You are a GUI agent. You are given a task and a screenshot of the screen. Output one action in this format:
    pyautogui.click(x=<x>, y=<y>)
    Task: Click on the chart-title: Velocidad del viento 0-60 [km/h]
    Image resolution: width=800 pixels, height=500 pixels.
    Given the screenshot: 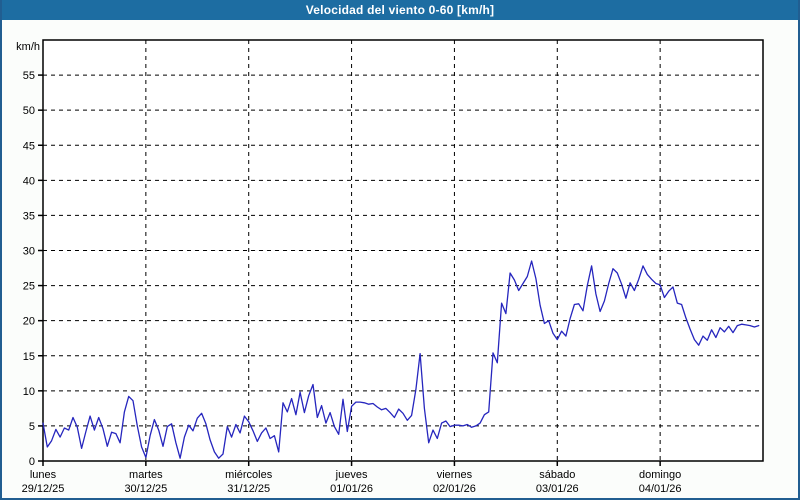 What is the action you would take?
    pyautogui.click(x=400, y=10)
    